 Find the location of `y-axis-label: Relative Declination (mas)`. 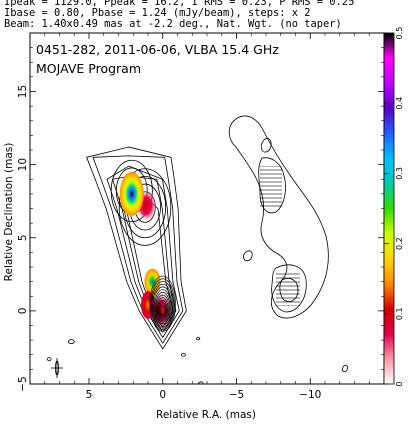

y-axis-label: Relative Declination (mas) is located at coordinates (9, 212).